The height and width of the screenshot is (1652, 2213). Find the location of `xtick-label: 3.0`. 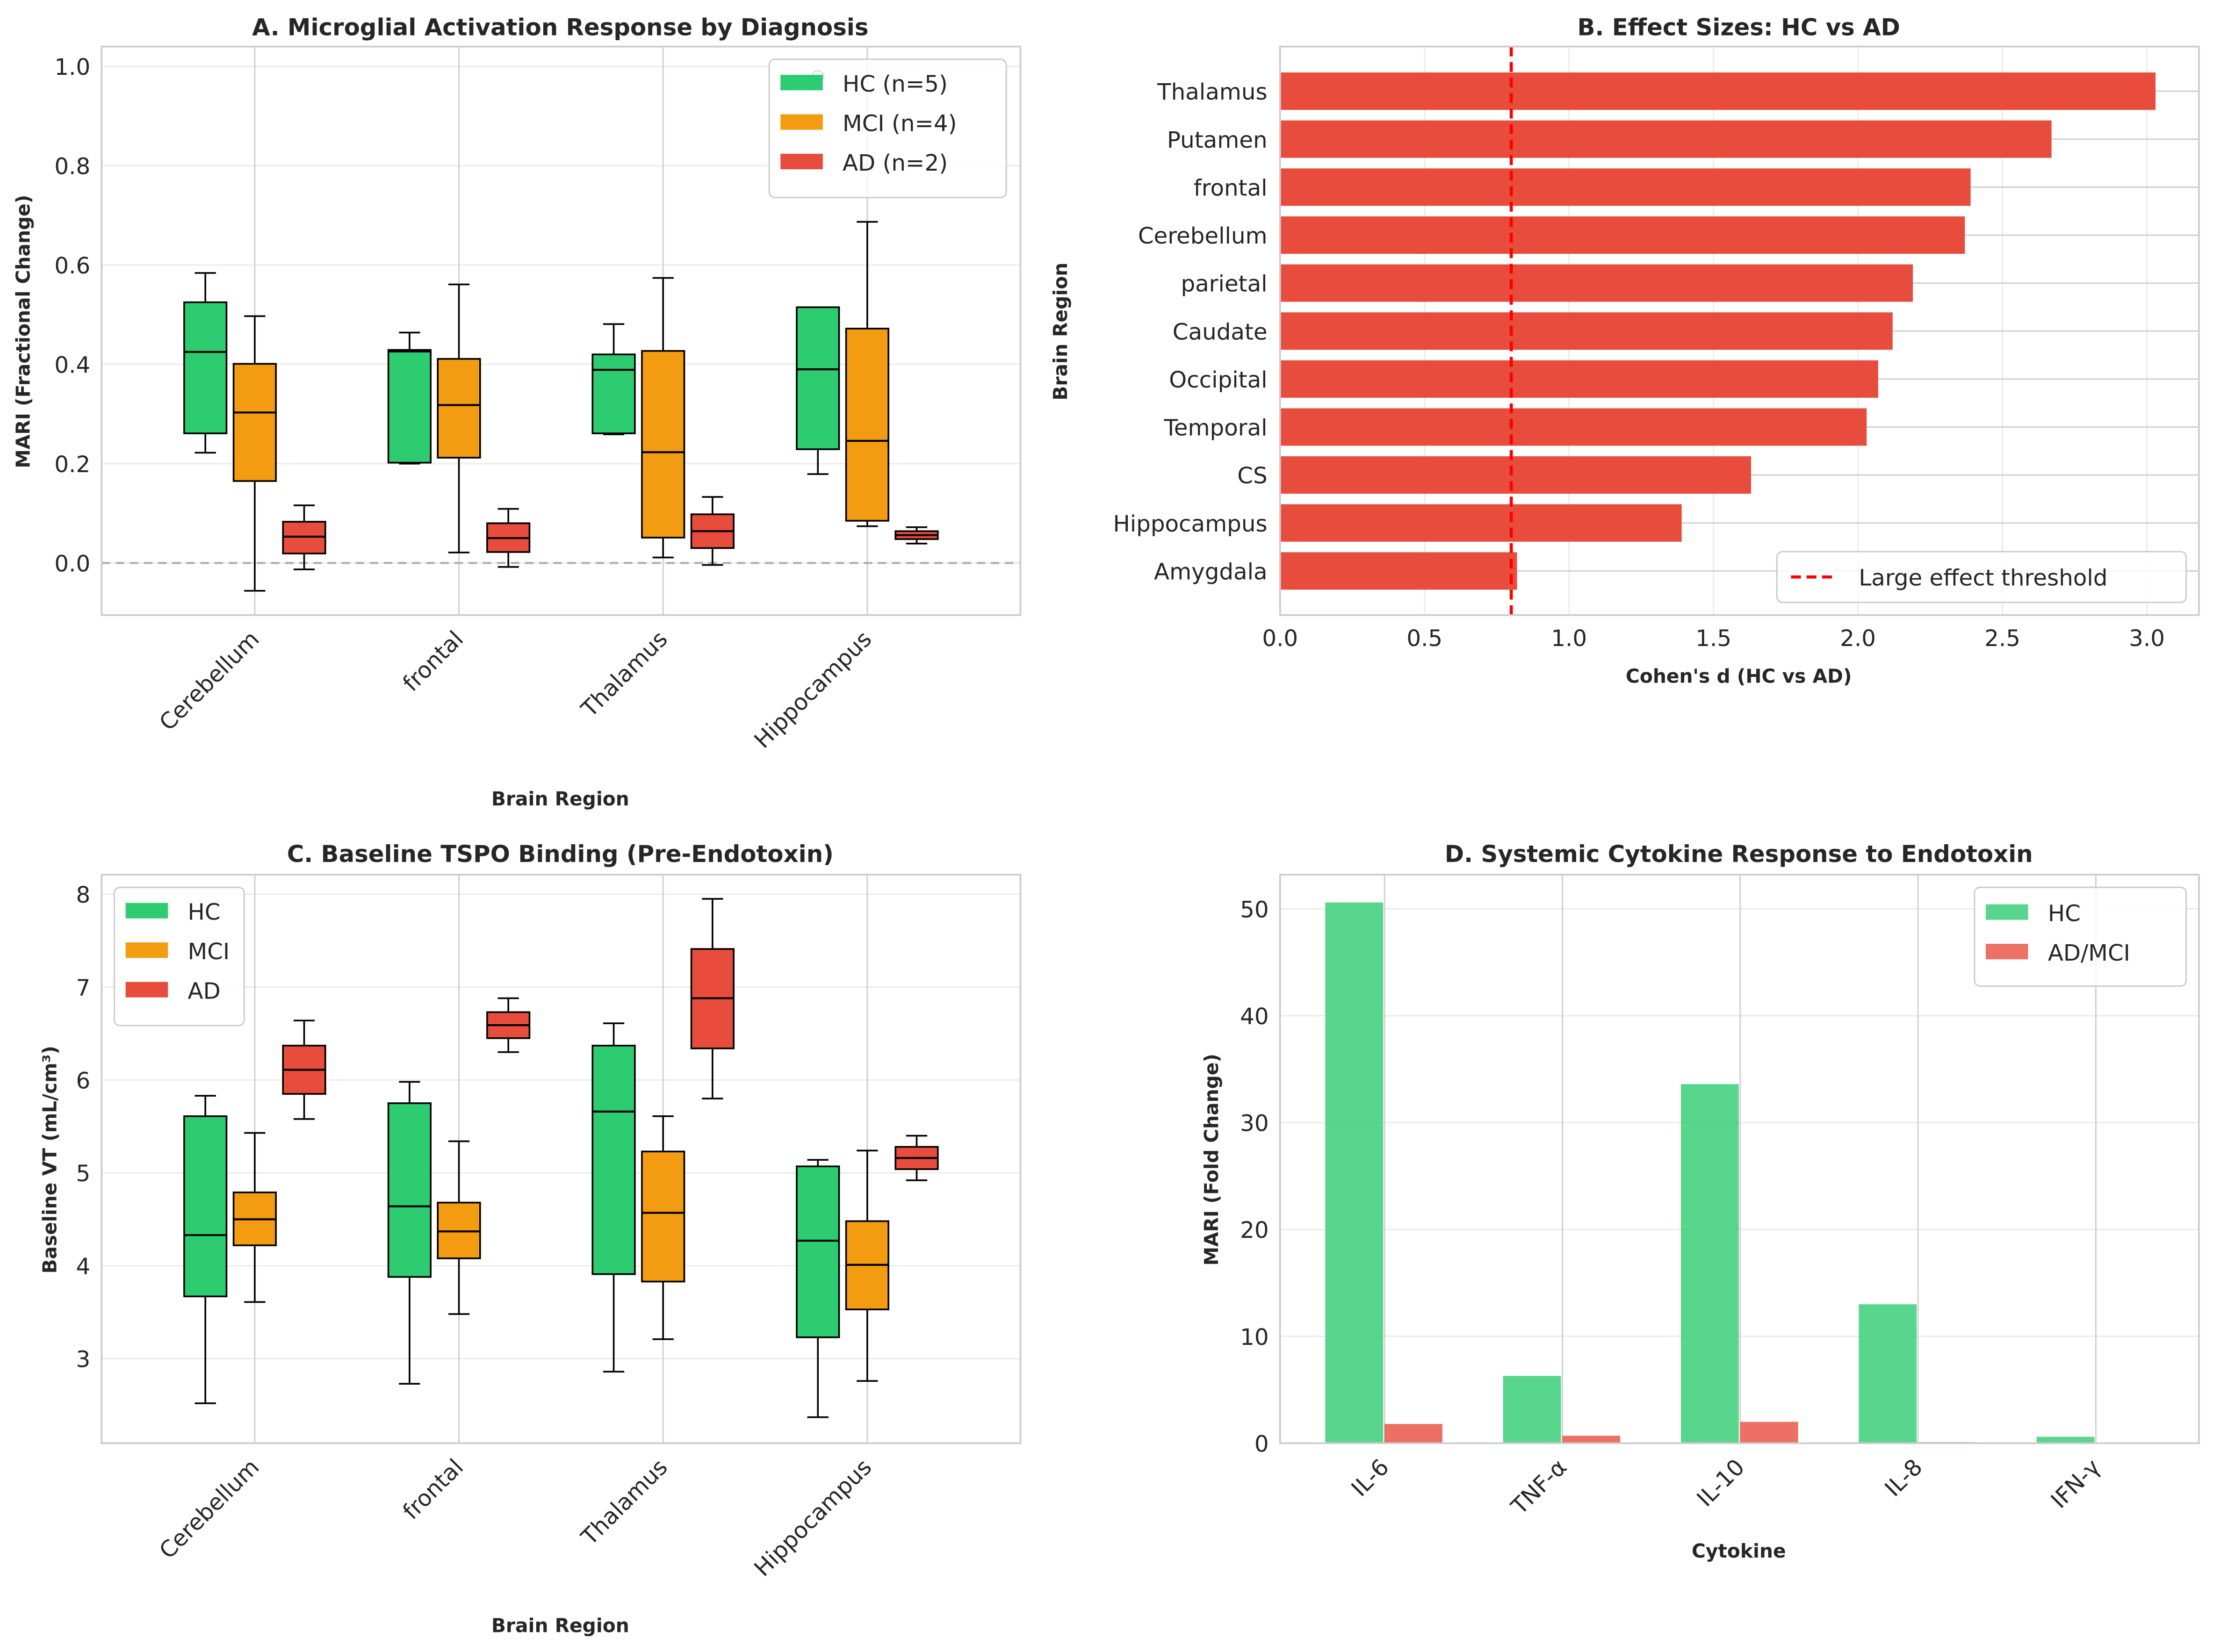

xtick-label: 3.0 is located at coordinates (2147, 638).